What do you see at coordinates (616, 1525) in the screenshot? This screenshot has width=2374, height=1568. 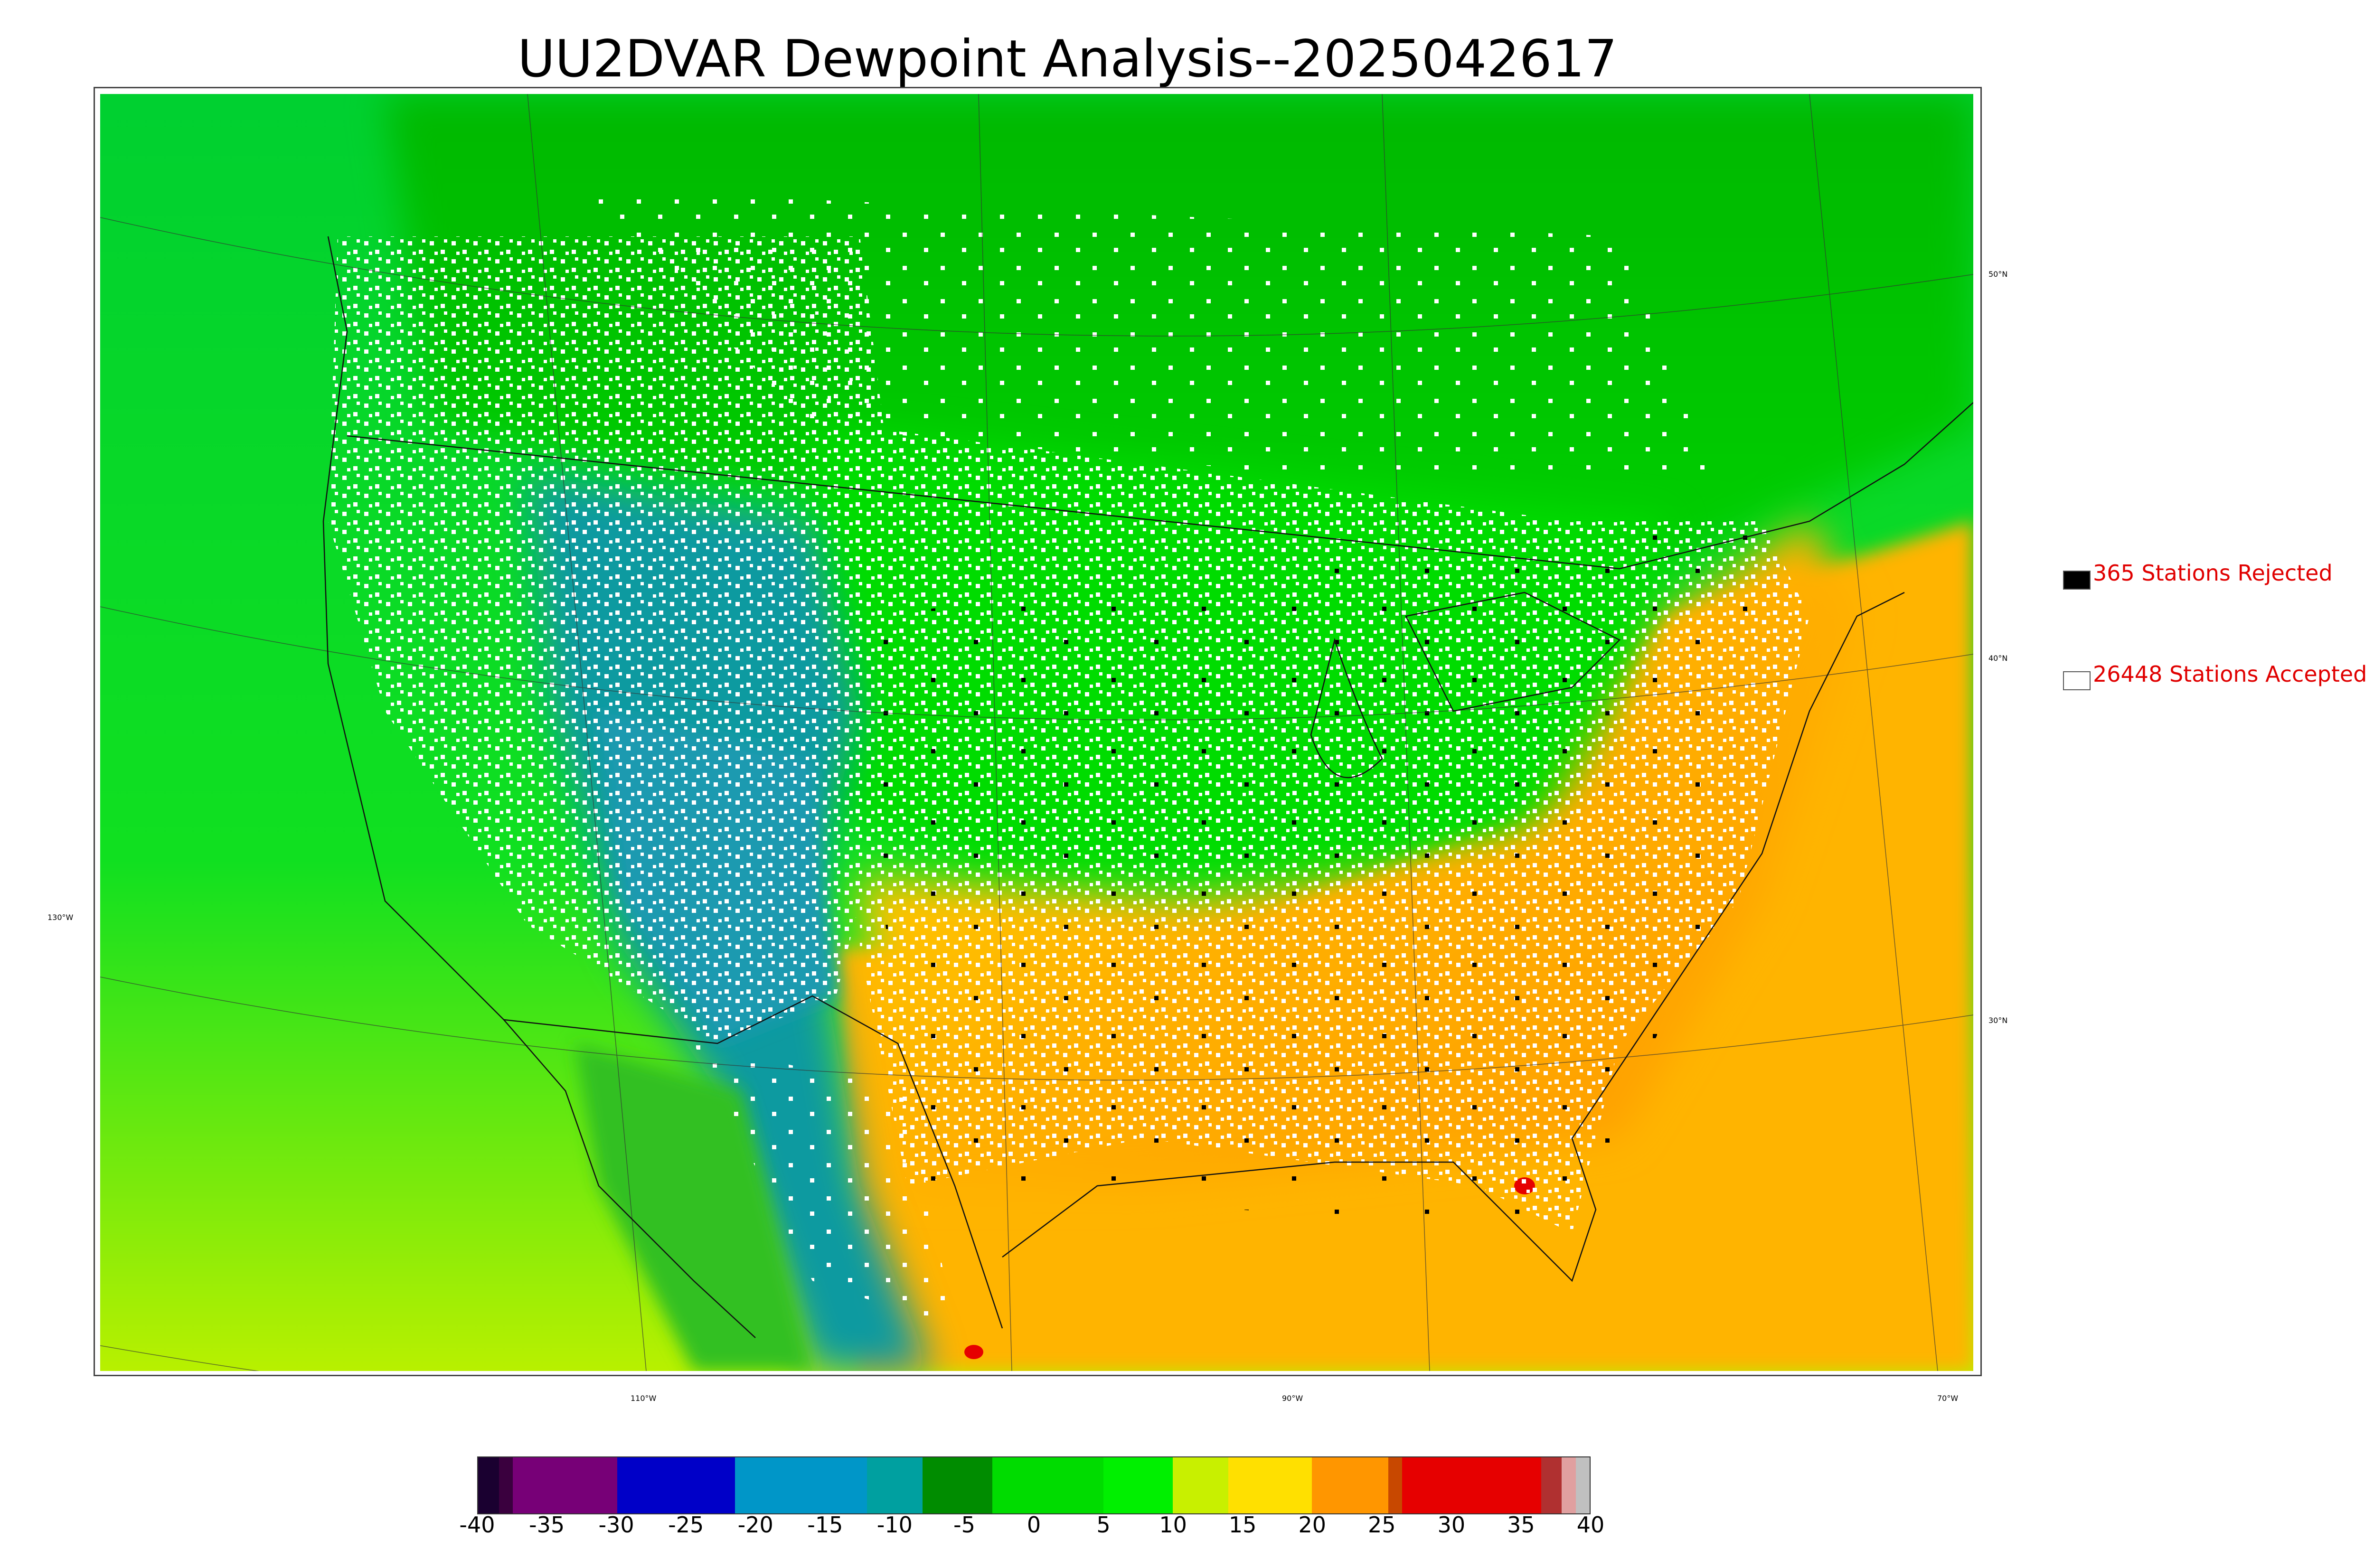 I see `colorbar-tick-label: -30` at bounding box center [616, 1525].